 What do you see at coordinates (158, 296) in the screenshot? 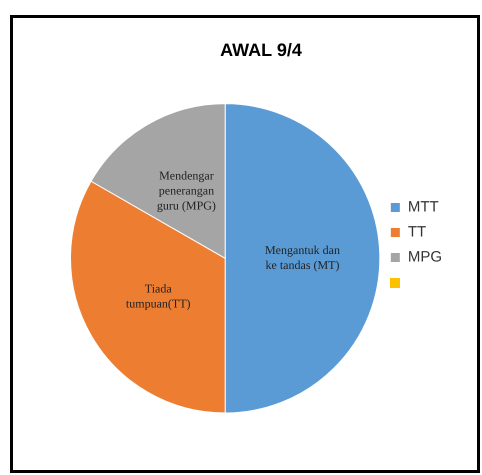
I see `text: Tiada tumpuan(TT)` at bounding box center [158, 296].